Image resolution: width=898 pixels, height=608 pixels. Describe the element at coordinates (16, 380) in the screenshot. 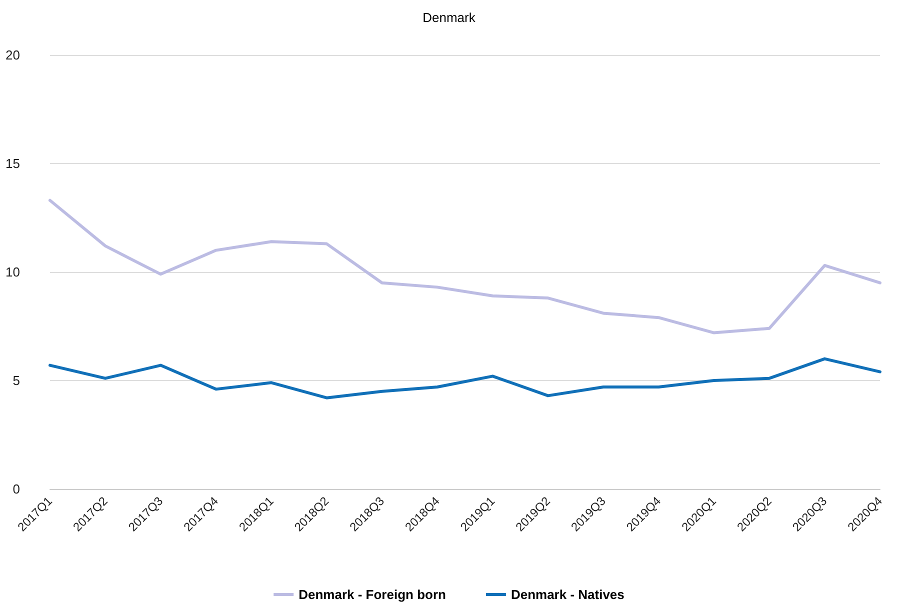

I see `y-tick-label: 5` at that location.